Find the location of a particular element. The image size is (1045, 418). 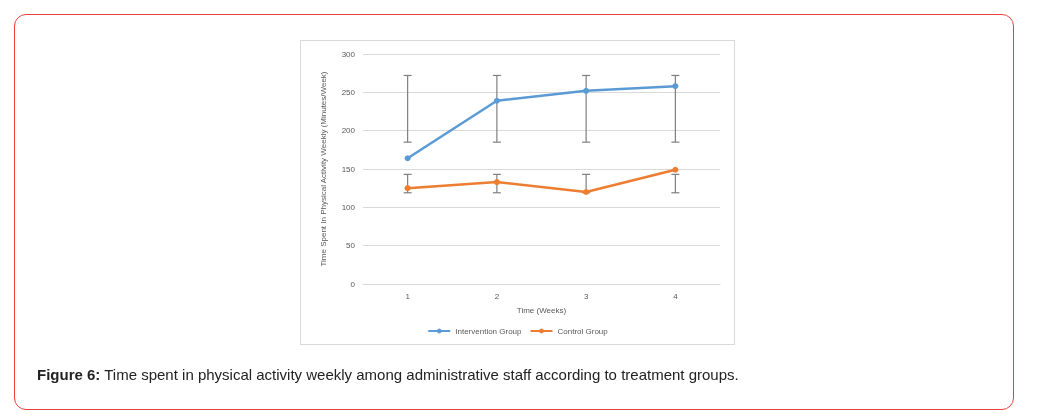

caption: Figure 6: Time spent in physical activity weekly among administrative staff according to treatment groups. is located at coordinates (388, 374).